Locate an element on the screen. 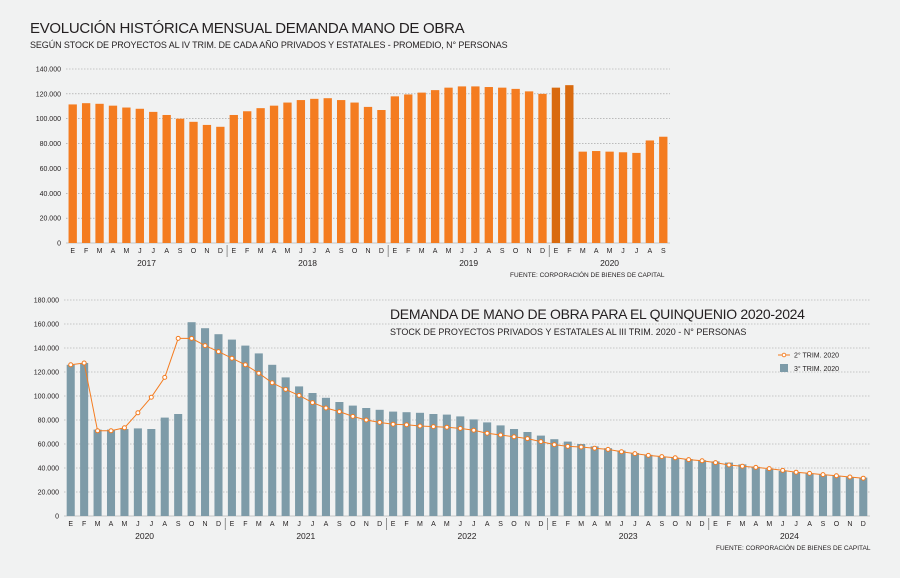  legend-line-marker is located at coordinates (784, 355).